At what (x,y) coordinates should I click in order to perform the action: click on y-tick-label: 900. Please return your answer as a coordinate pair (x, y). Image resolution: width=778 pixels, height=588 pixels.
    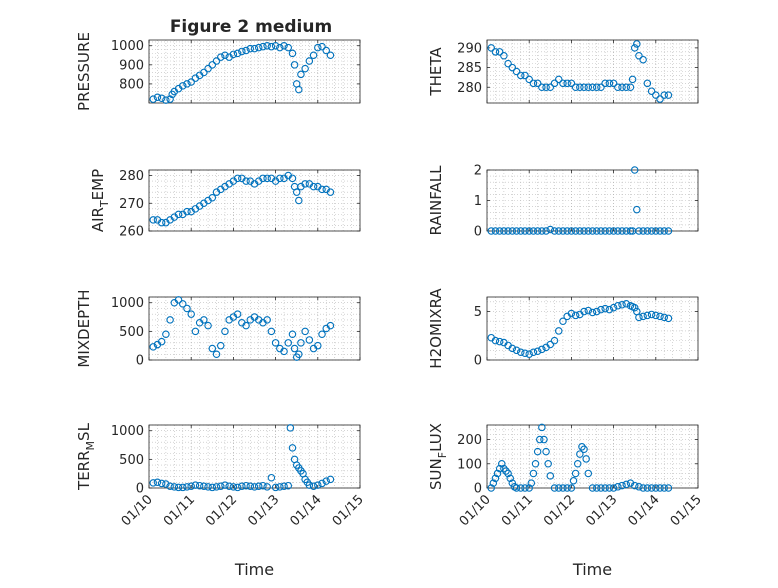
    Looking at the image, I should click on (131, 65).